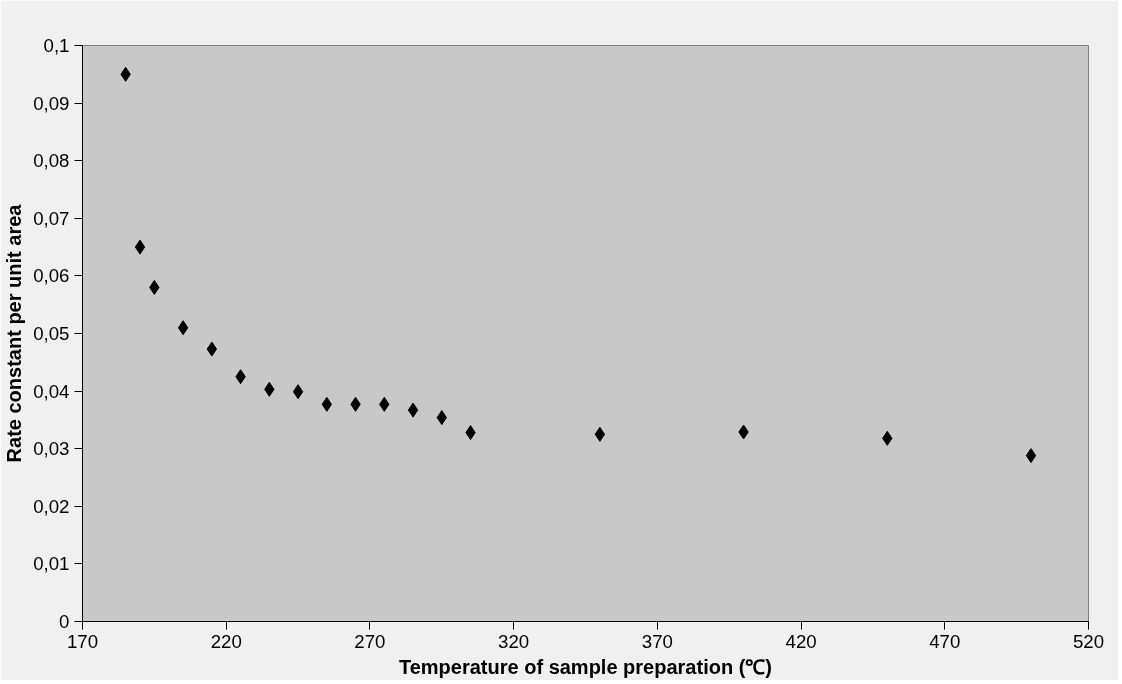 This screenshot has height=684, width=1122. Describe the element at coordinates (51, 391) in the screenshot. I see `y-tick-label: 0,04` at that location.